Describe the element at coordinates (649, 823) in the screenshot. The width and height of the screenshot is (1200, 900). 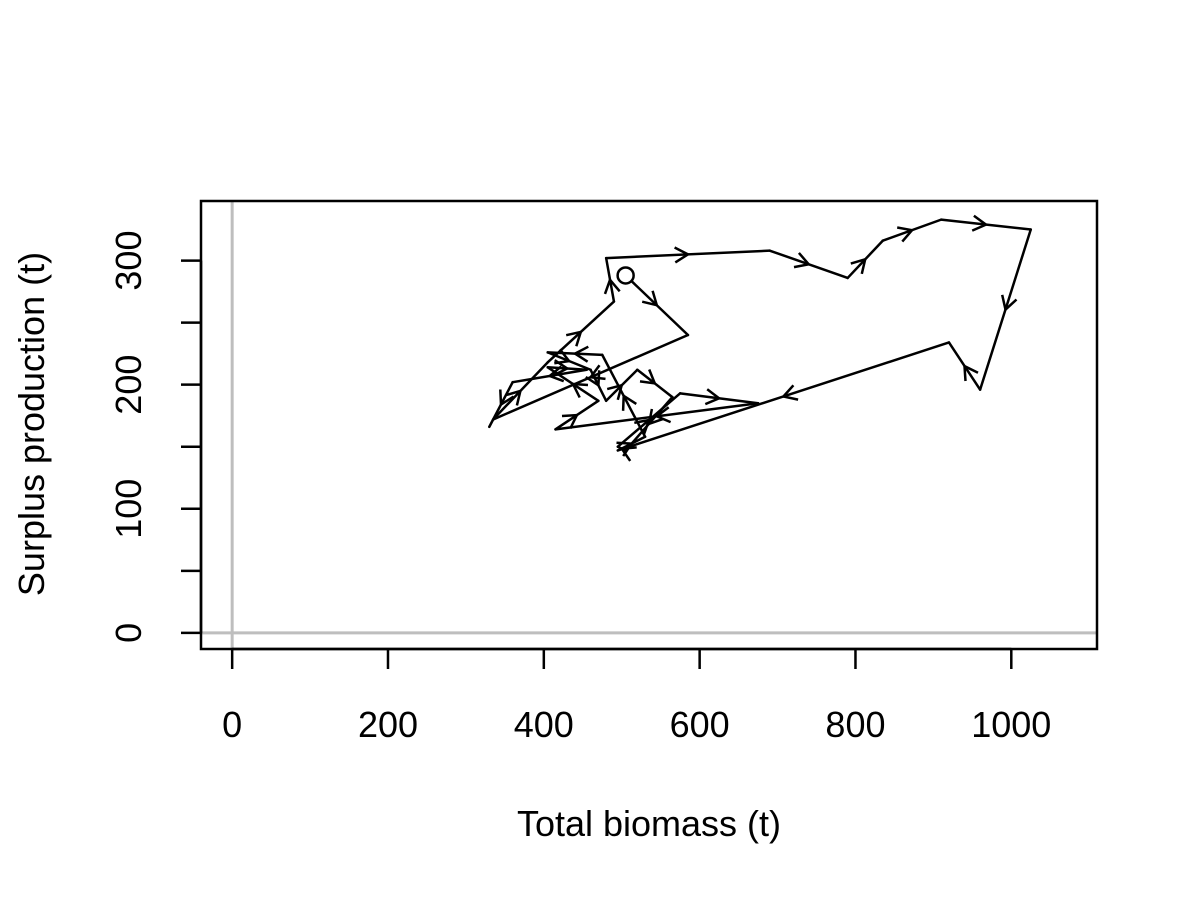
I see `x-axis-title: Total biomass (t)` at that location.